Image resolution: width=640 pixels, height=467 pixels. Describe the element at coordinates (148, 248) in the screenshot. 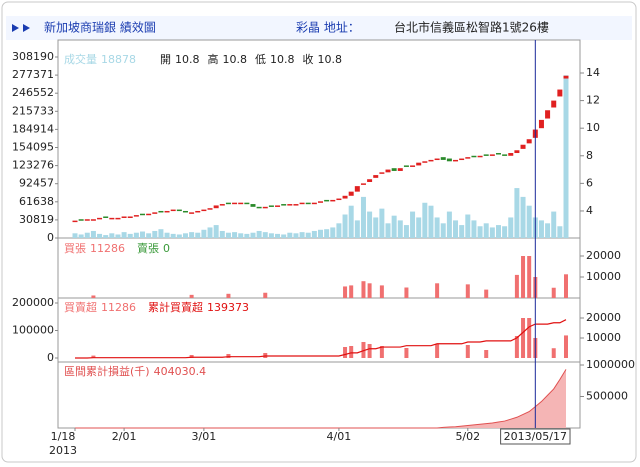

I see `legend-name: 賣張` at that location.